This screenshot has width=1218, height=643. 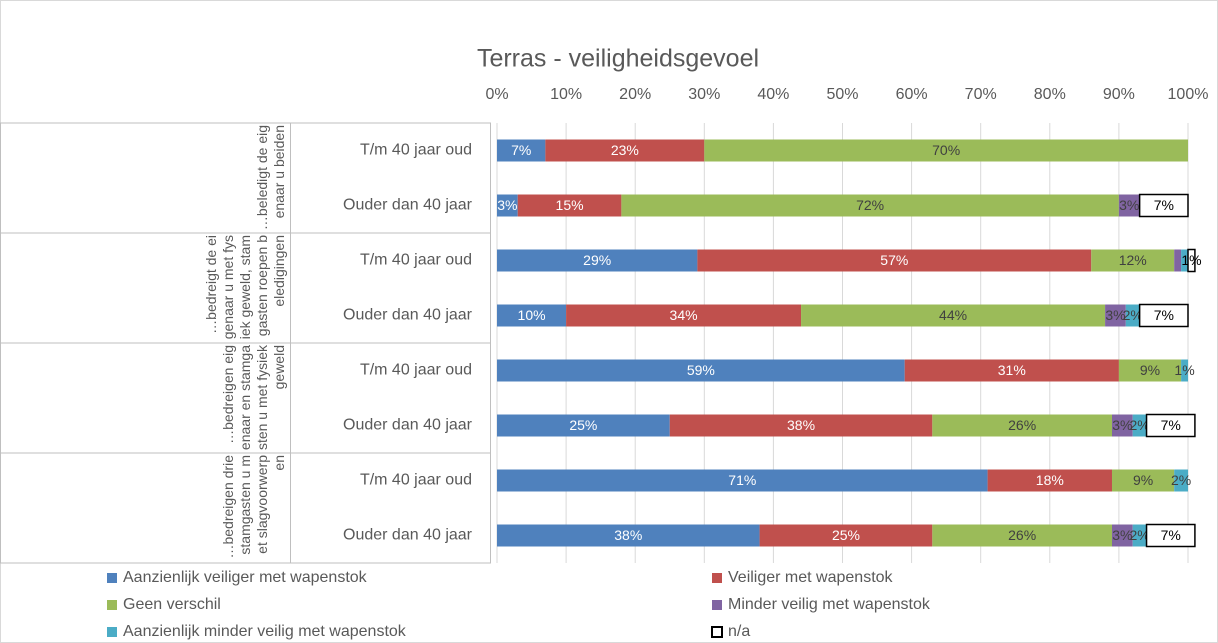 What do you see at coordinates (635, 94) in the screenshot?
I see `x-tick-label: 20%` at bounding box center [635, 94].